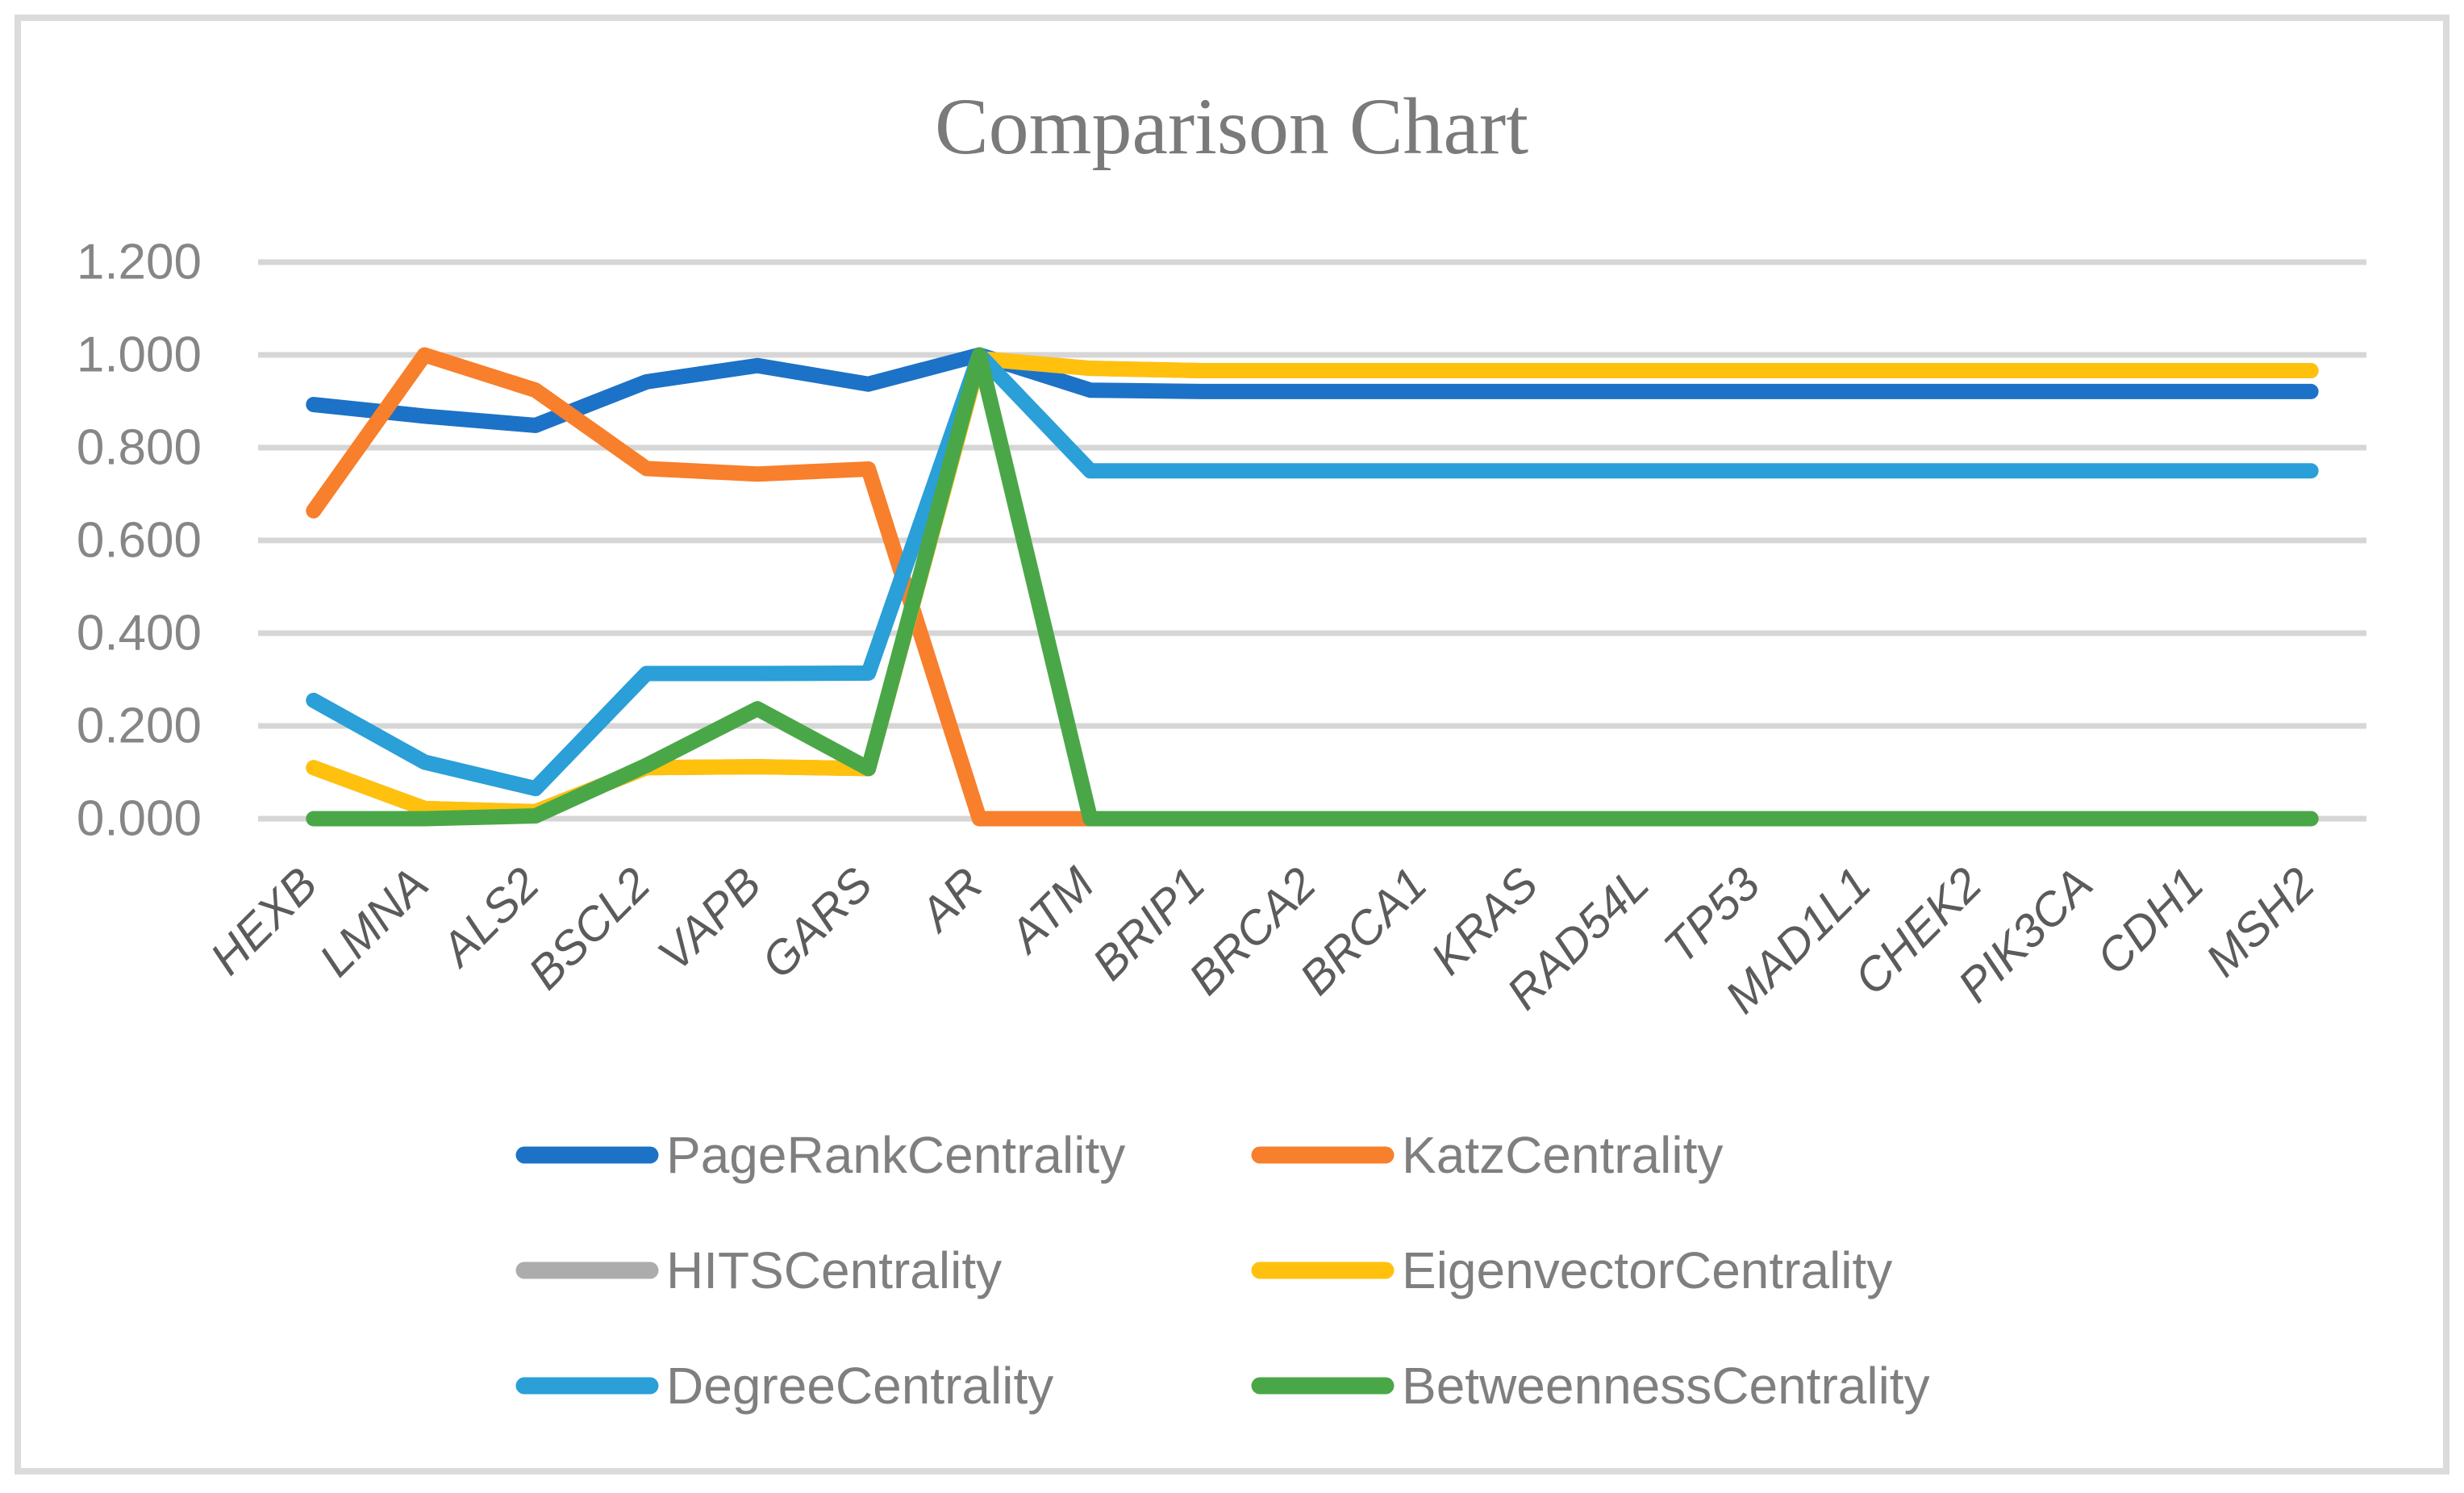 This screenshot has width=2464, height=1493. I want to click on legend-label: DegreeCentrality, so click(859, 1386).